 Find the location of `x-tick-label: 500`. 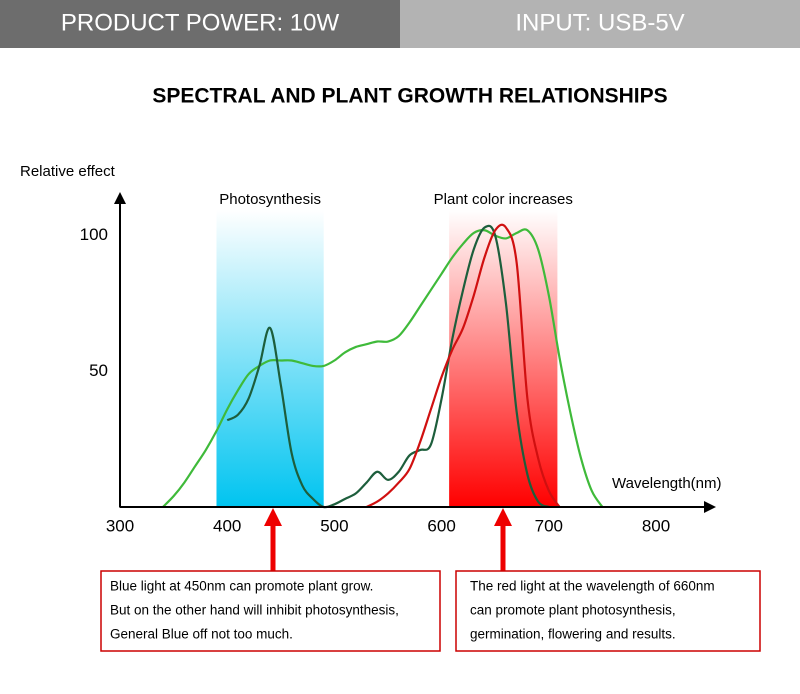

x-tick-label: 500 is located at coordinates (334, 525).